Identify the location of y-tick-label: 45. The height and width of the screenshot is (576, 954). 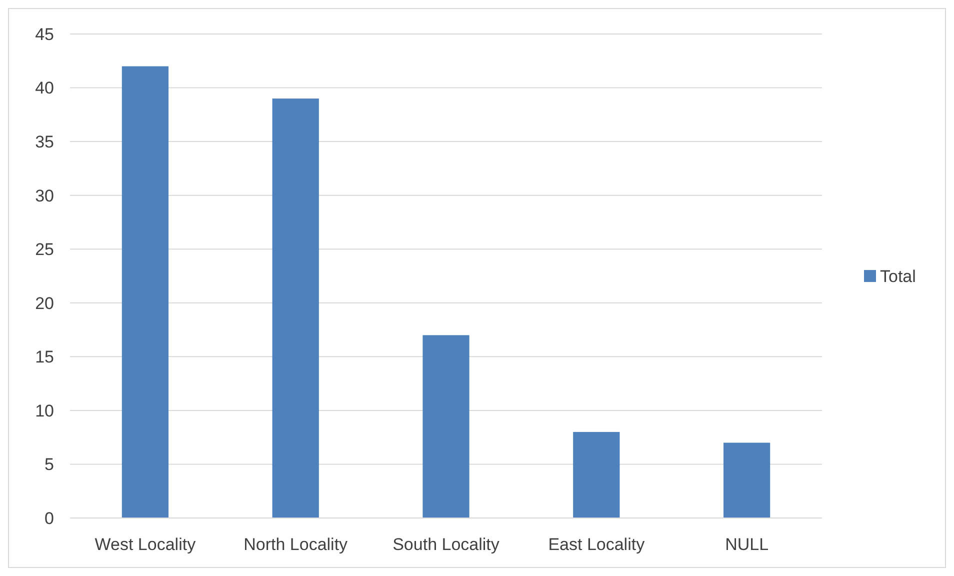
(44, 34).